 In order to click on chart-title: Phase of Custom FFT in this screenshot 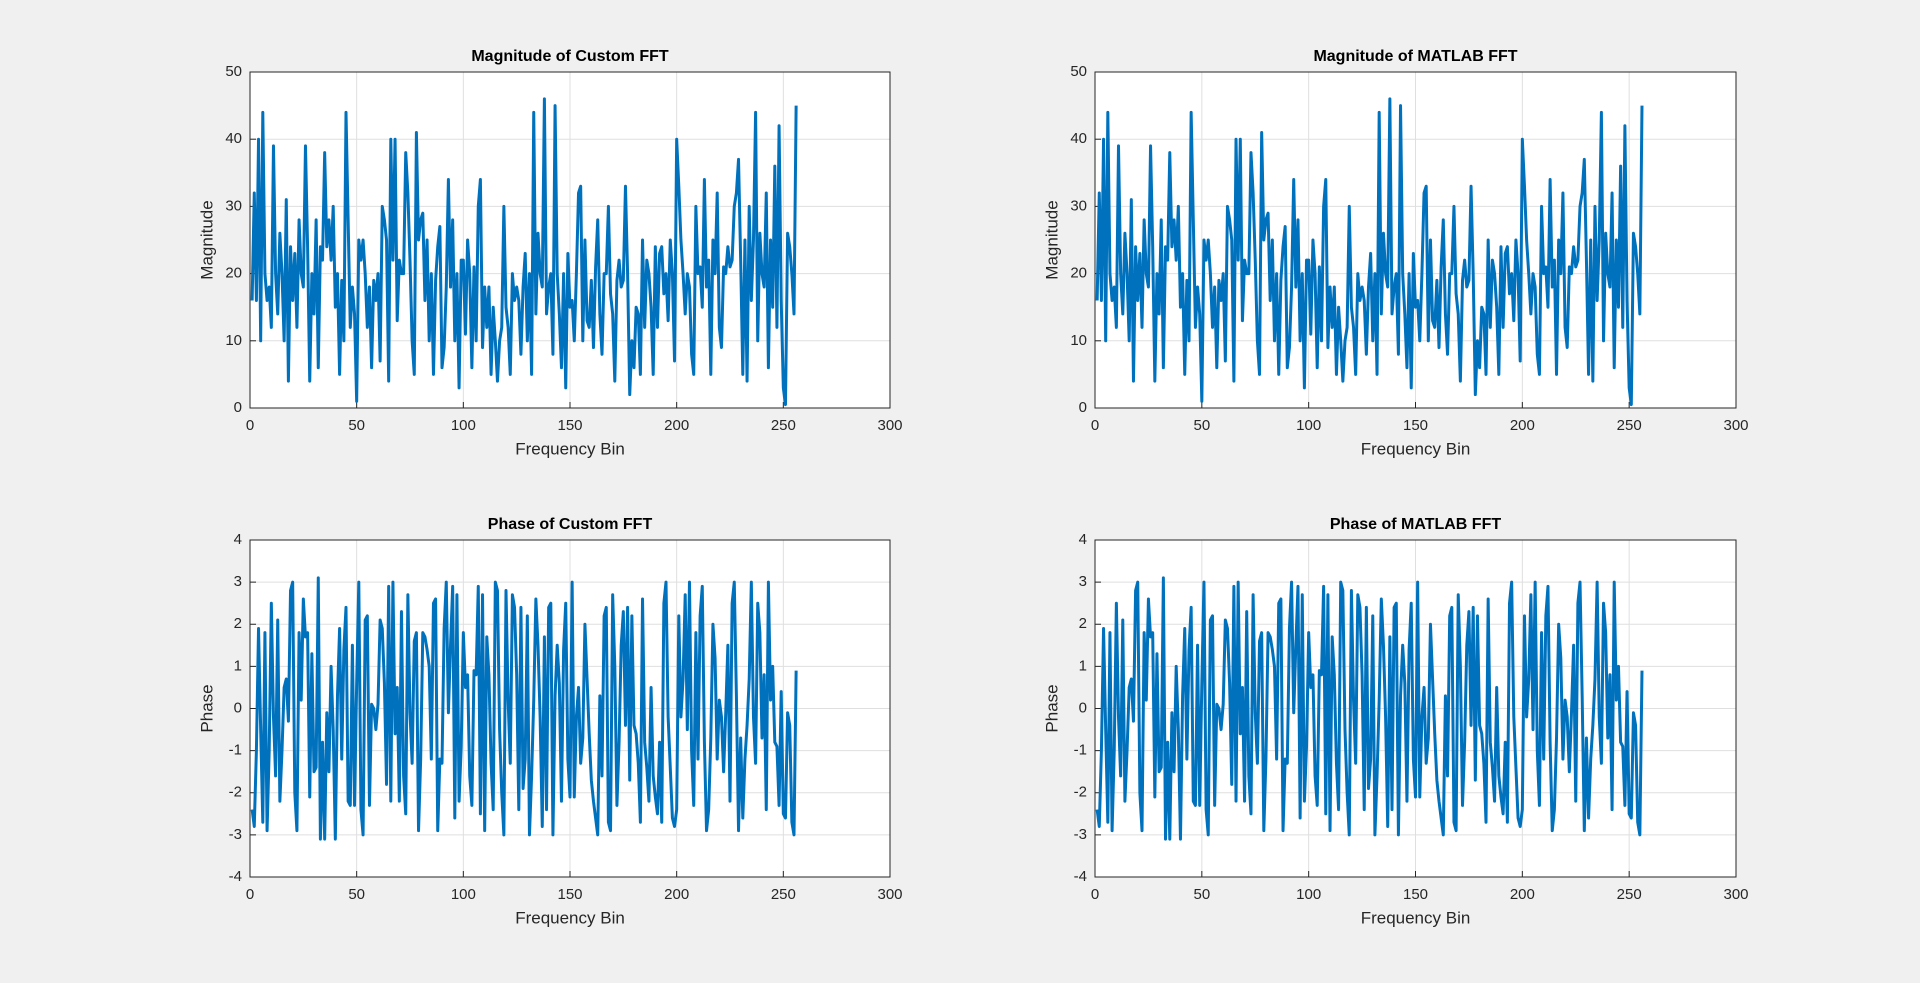, I will do `click(570, 524)`.